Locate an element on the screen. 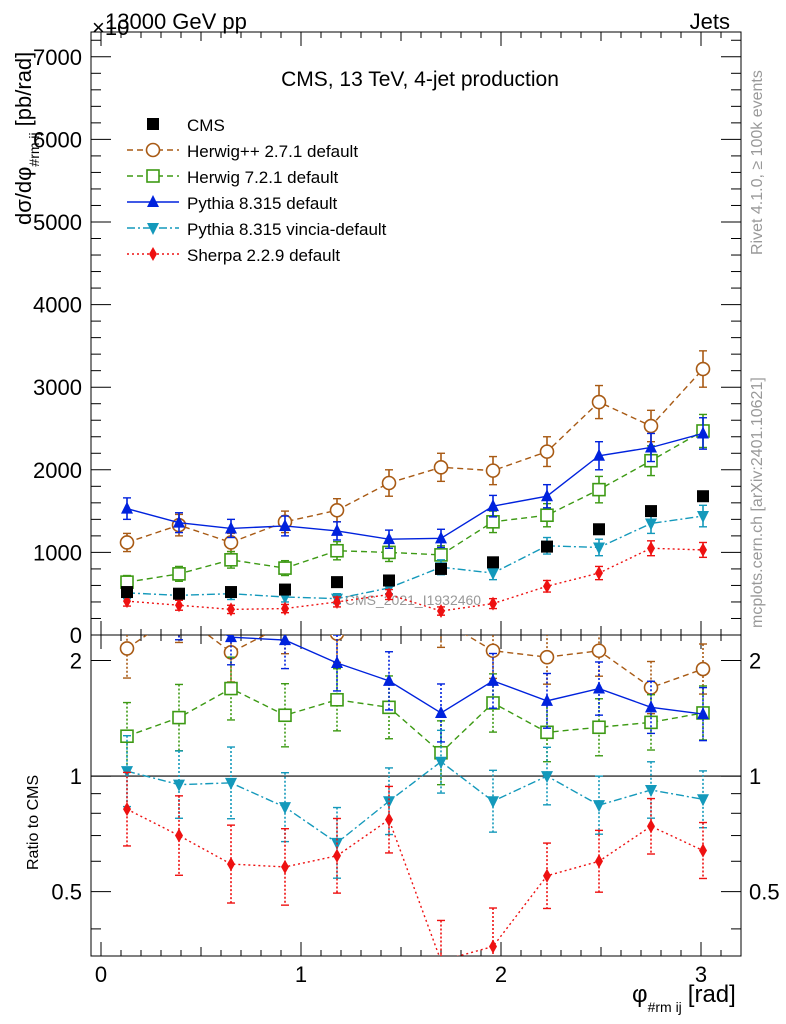 The width and height of the screenshot is (786, 1024). mcplots-label: mcplots.cern.ch [arXiv:2401.10621] is located at coordinates (757, 502).